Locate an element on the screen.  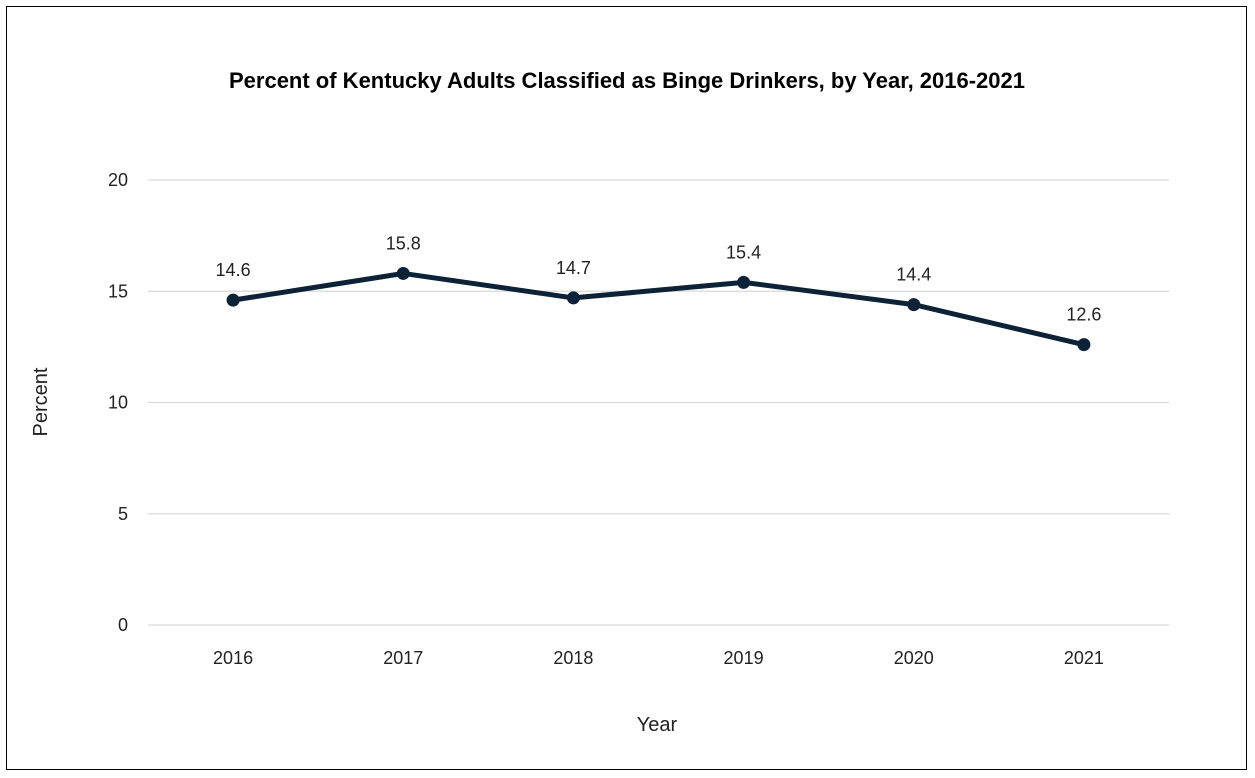
y-tick-label: 20 is located at coordinates (118, 180).